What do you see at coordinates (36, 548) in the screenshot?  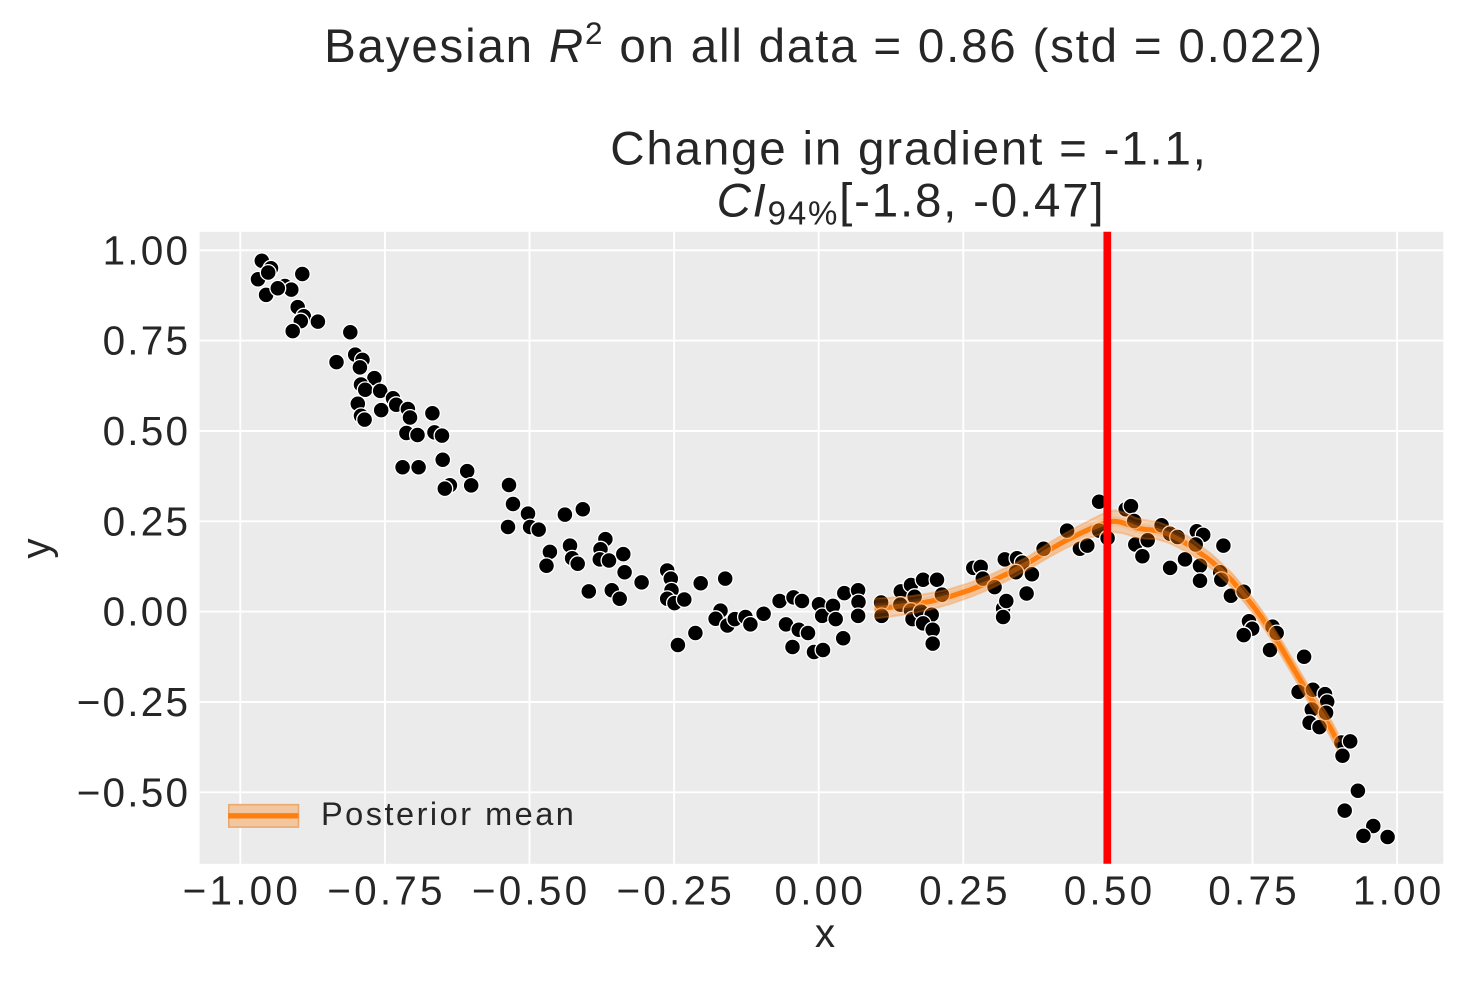 I see `svg-text: y` at bounding box center [36, 548].